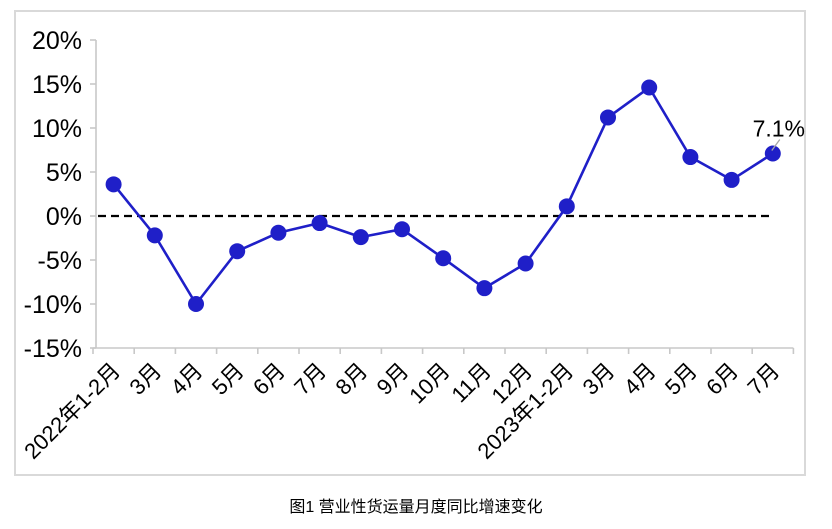 This screenshot has height=529, width=832. Describe the element at coordinates (72, 411) in the screenshot. I see `x-axis-tick-label: 2022年1-2月` at that location.